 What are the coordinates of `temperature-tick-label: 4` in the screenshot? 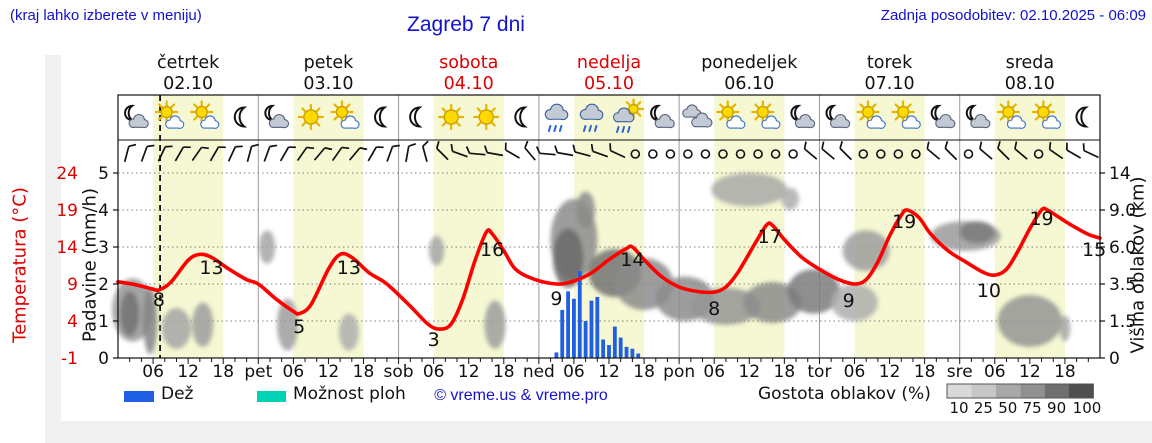 It's located at (72, 322).